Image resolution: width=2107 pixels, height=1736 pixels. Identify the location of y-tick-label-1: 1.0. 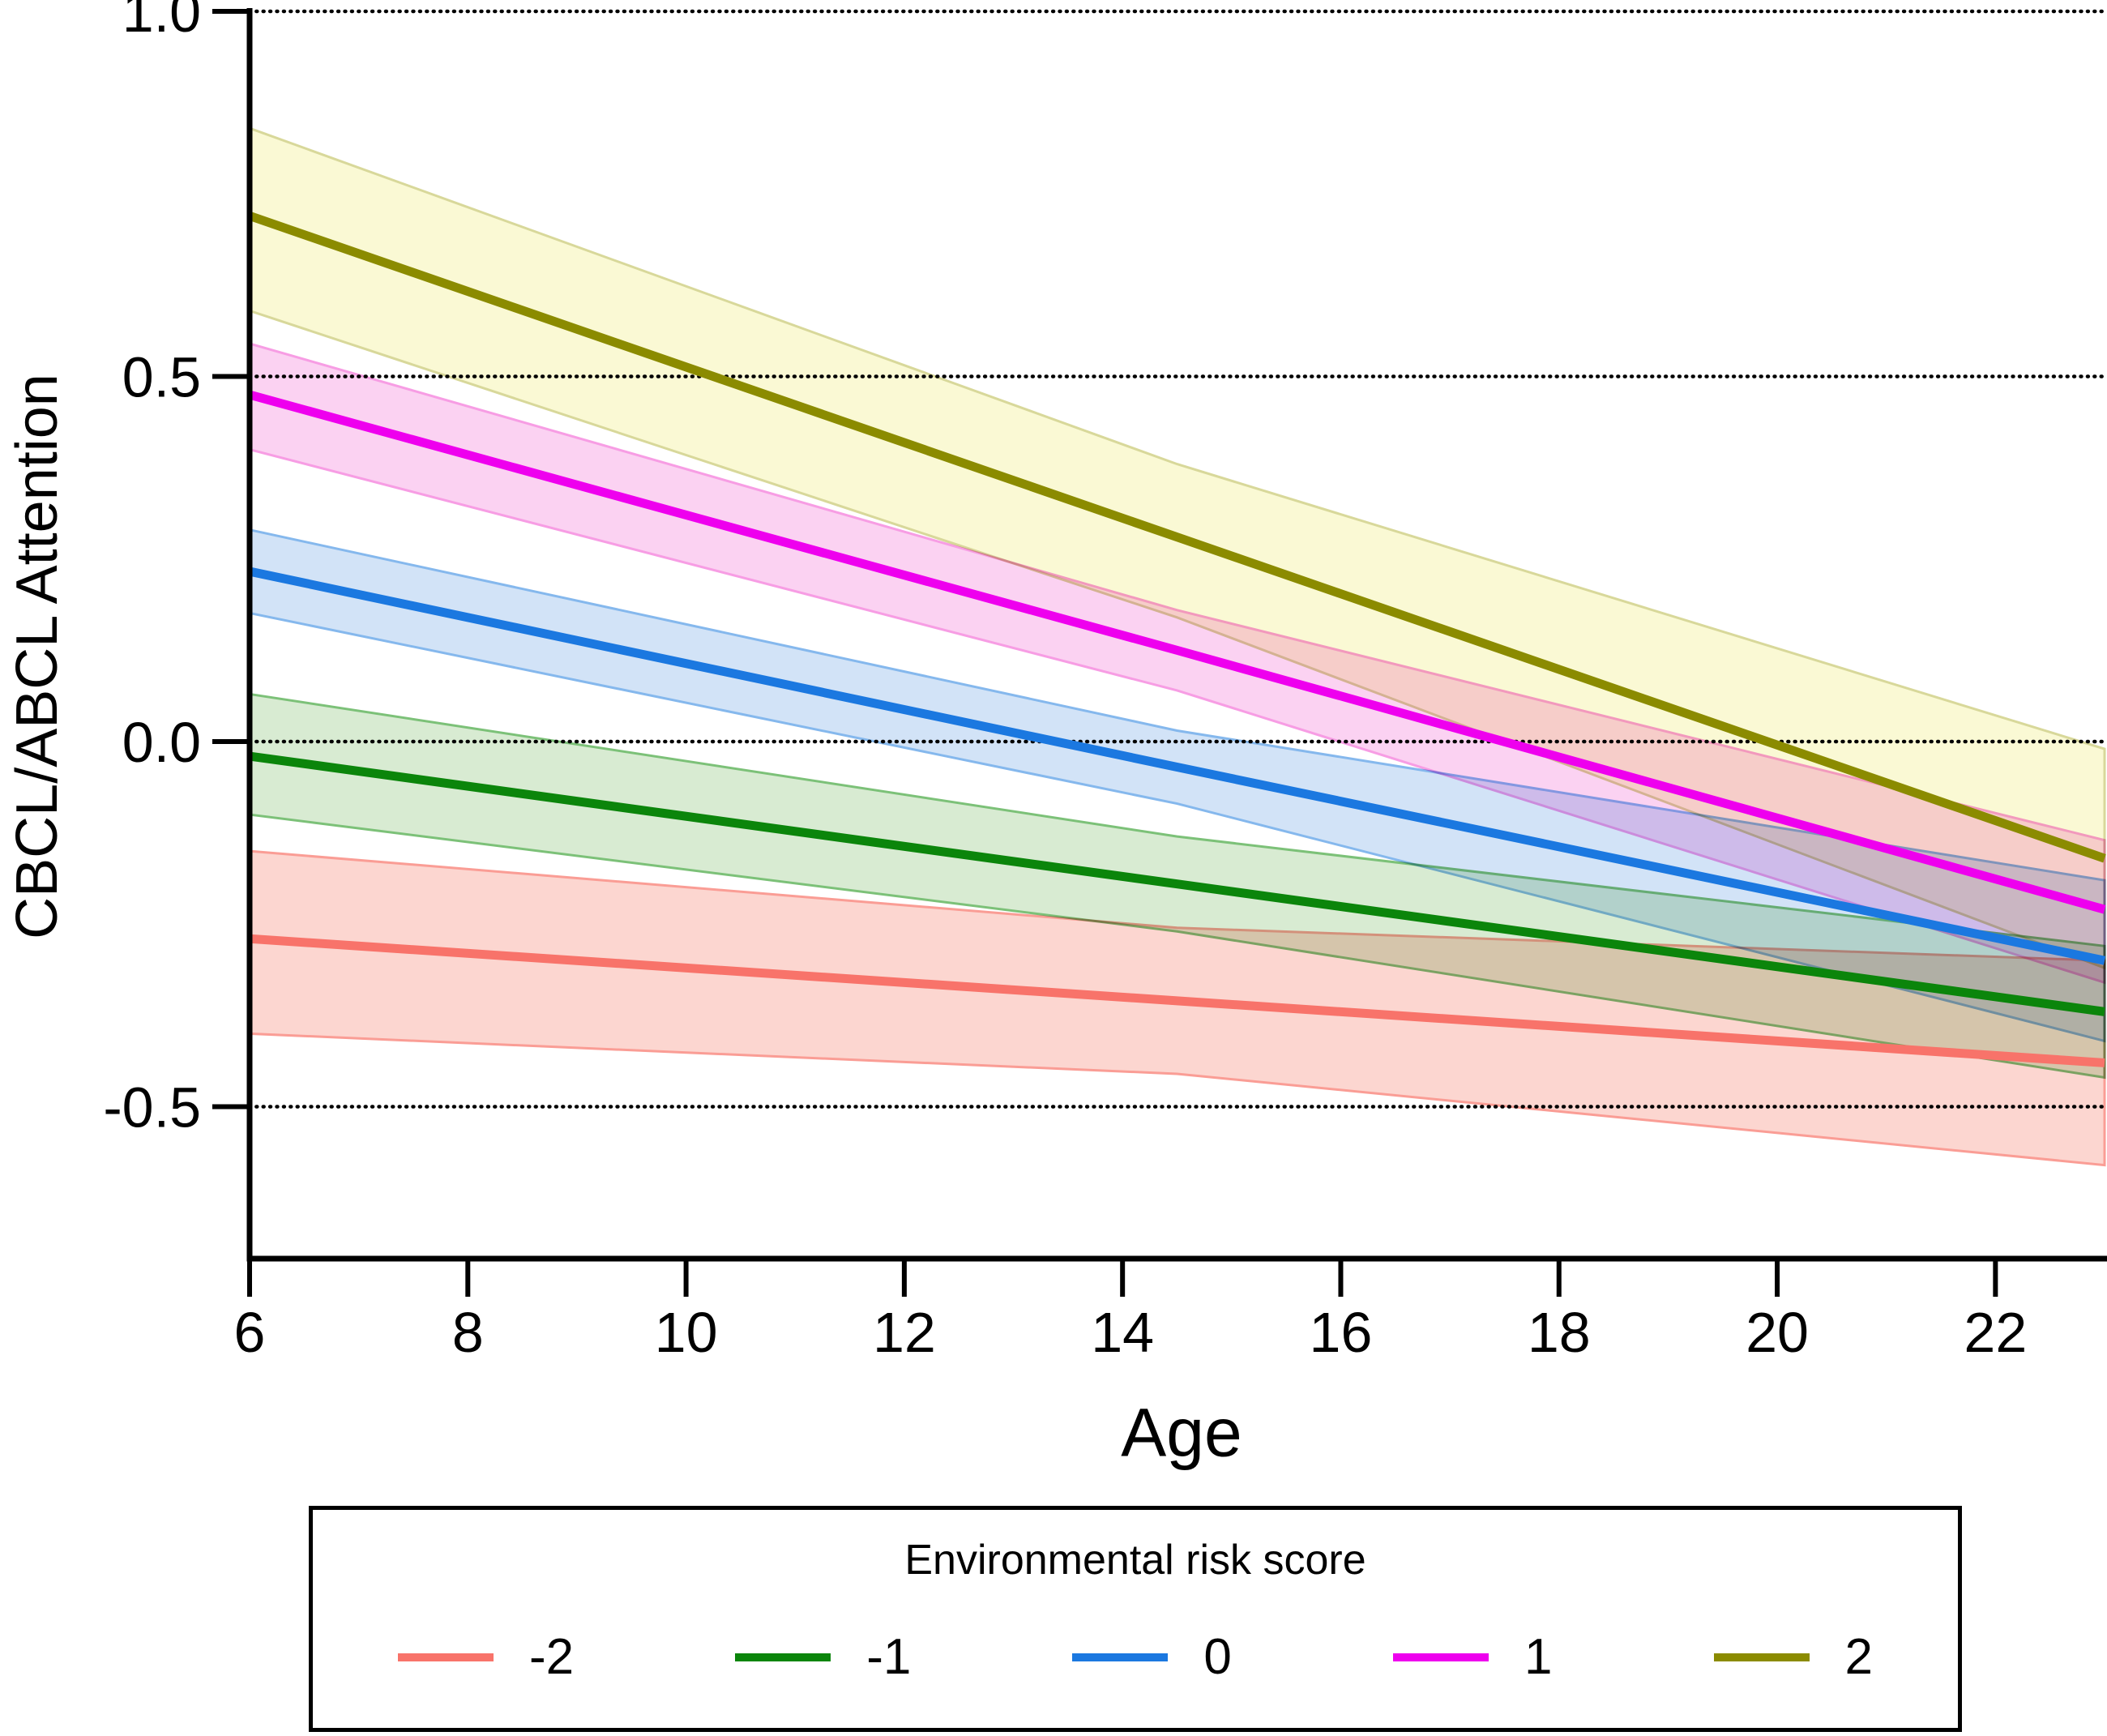
(161, 22).